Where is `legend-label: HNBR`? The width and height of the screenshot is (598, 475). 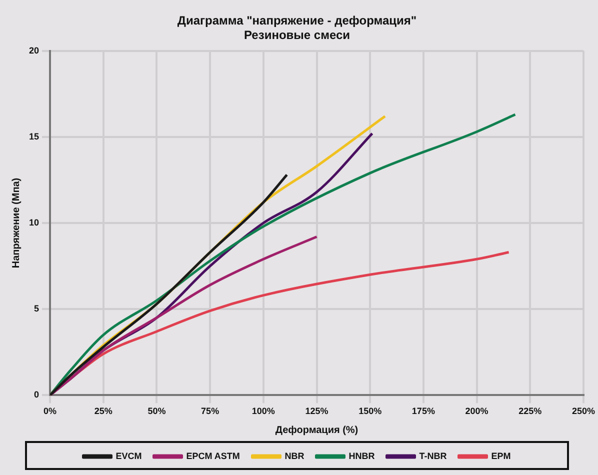
legend-label: HNBR is located at coordinates (362, 455).